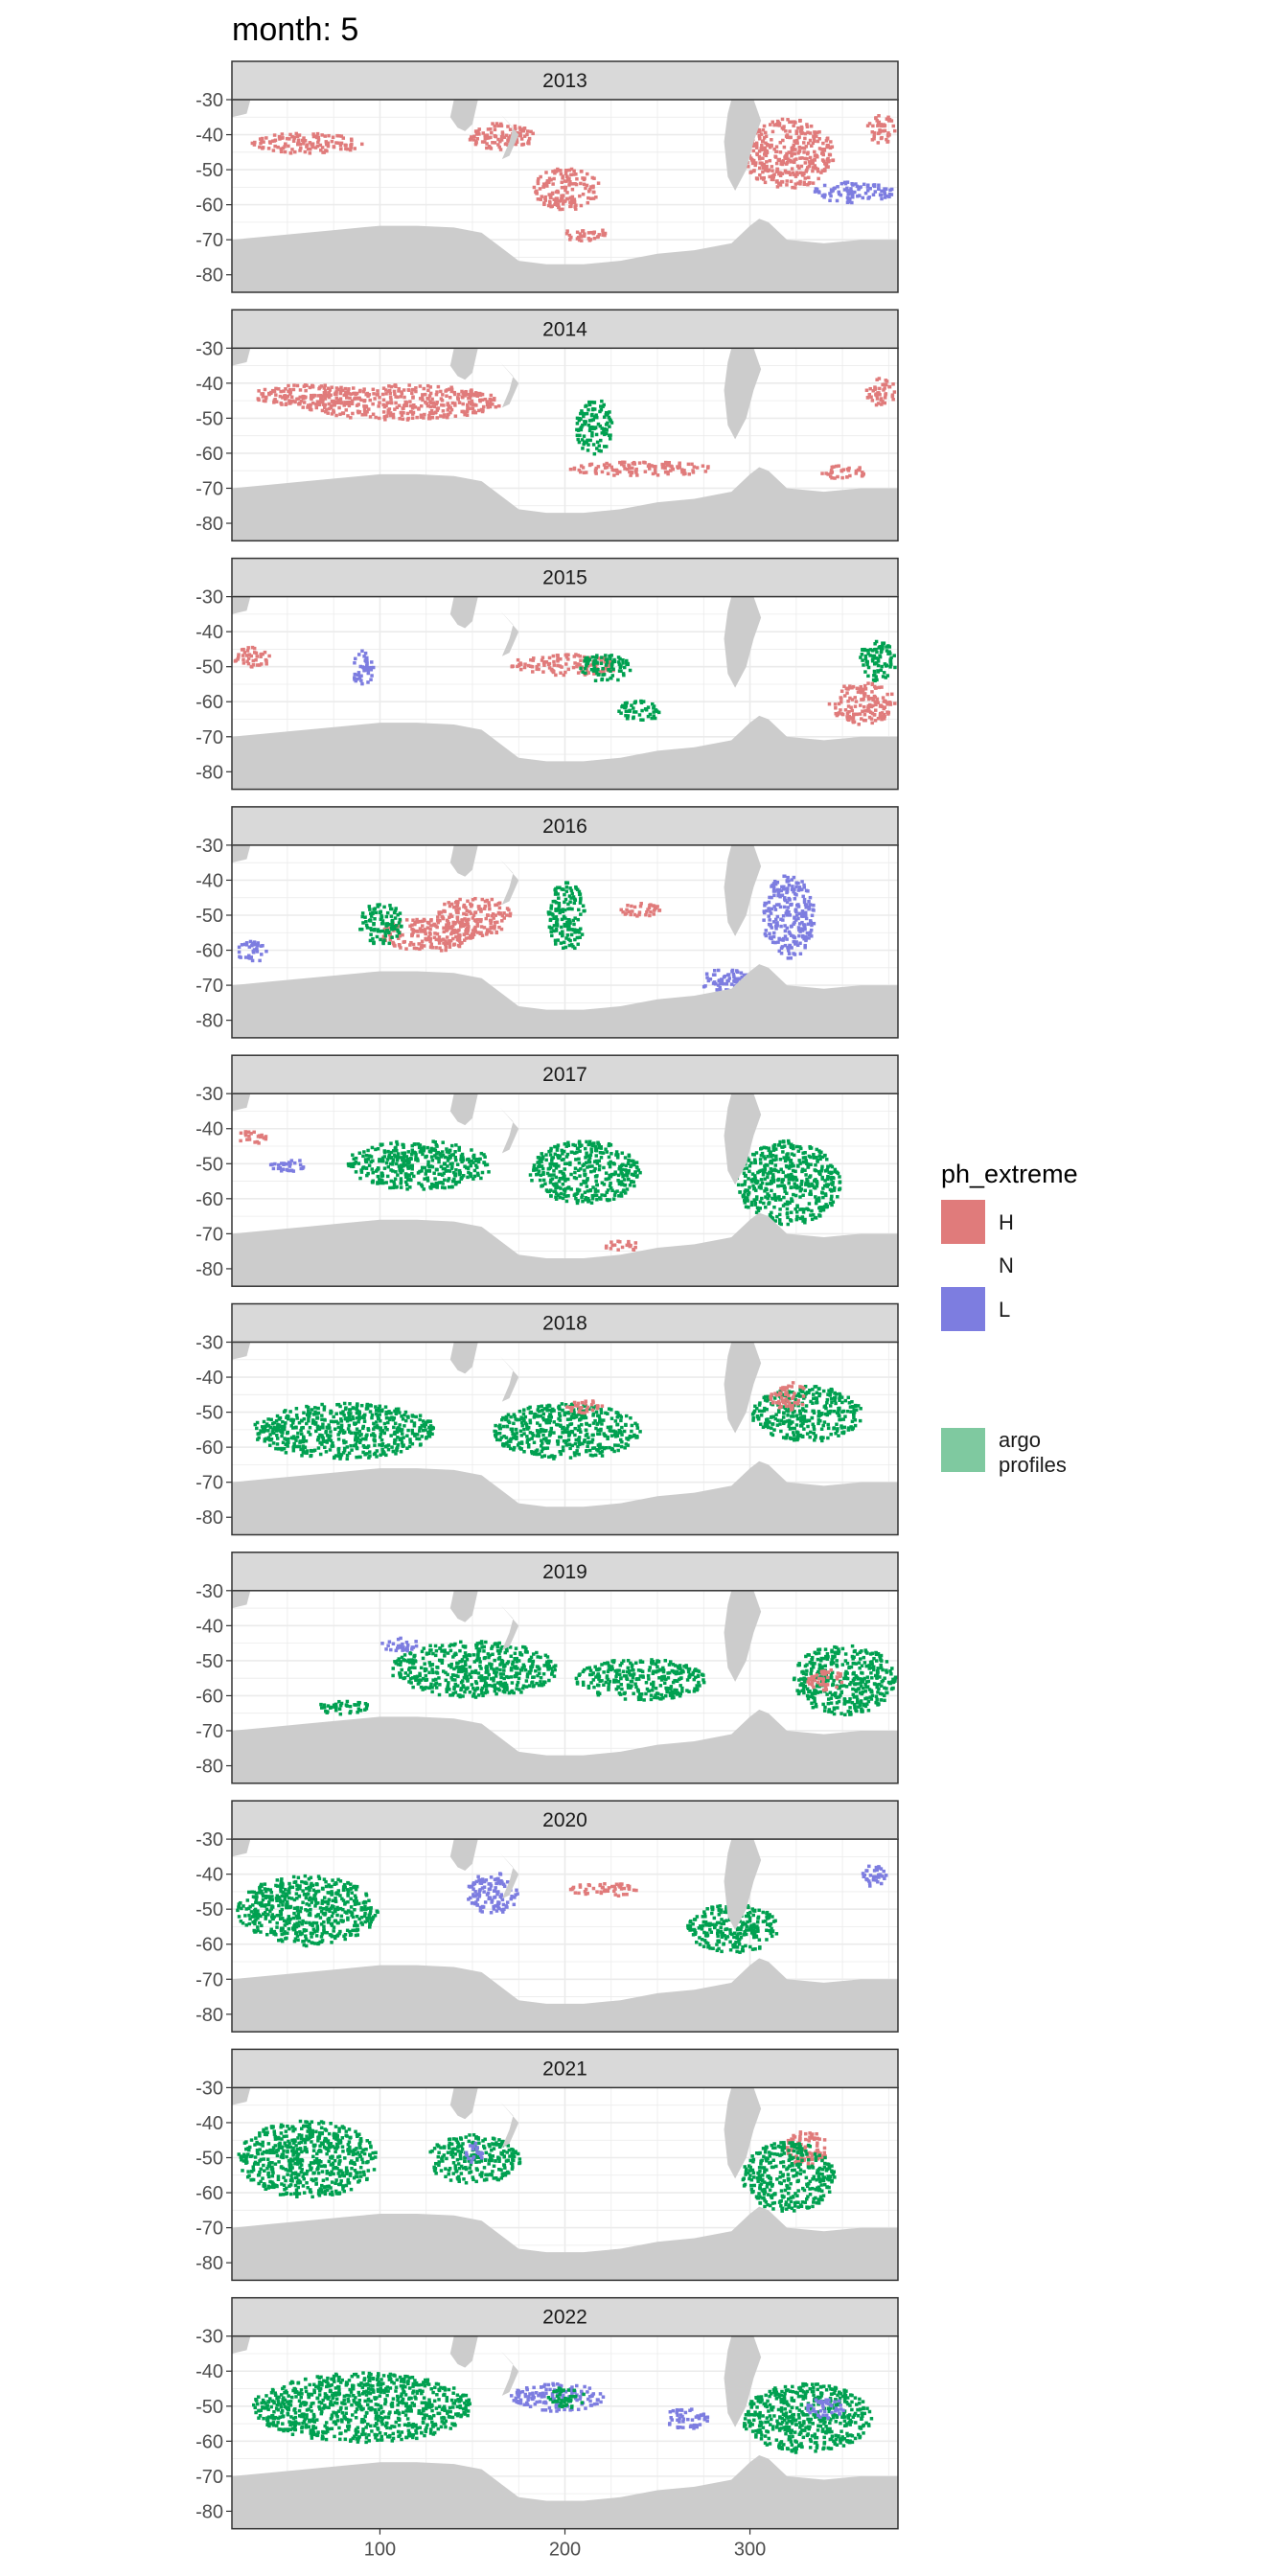  What do you see at coordinates (565, 1001) in the screenshot?
I see `land-antarctica` at bounding box center [565, 1001].